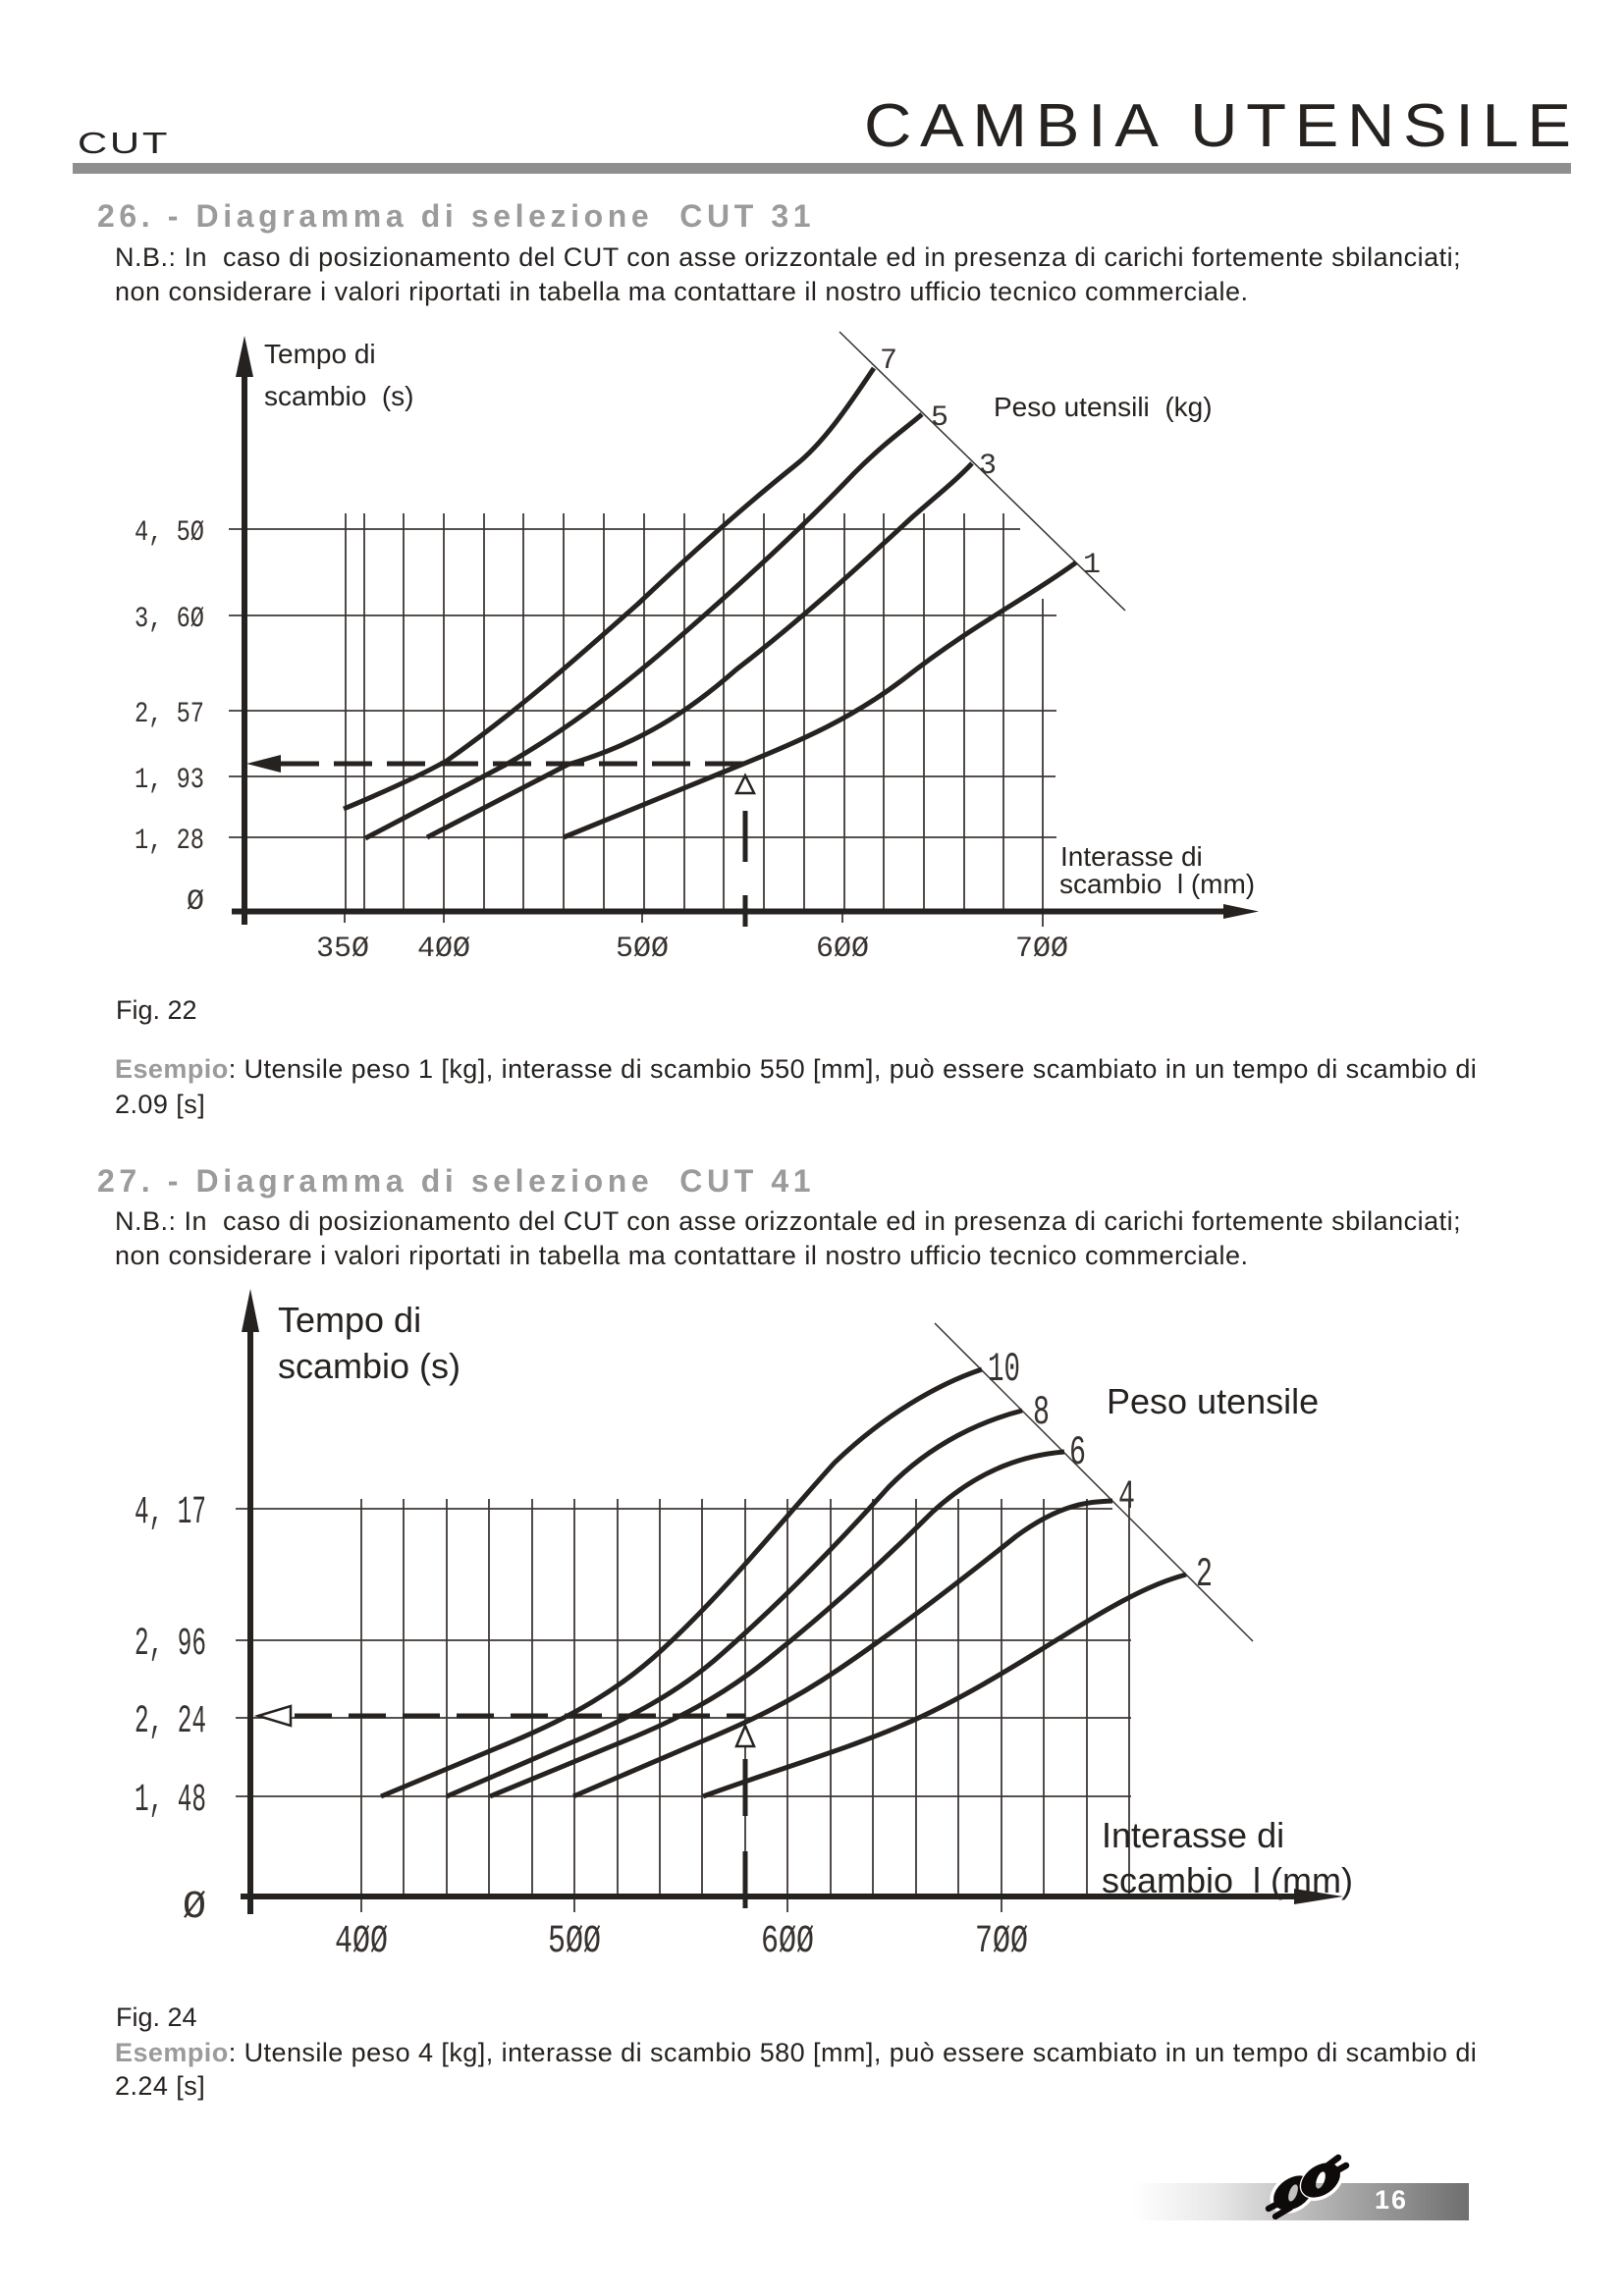 The image size is (1624, 2296). I want to click on svg-text: 2, 96, so click(170, 1645).